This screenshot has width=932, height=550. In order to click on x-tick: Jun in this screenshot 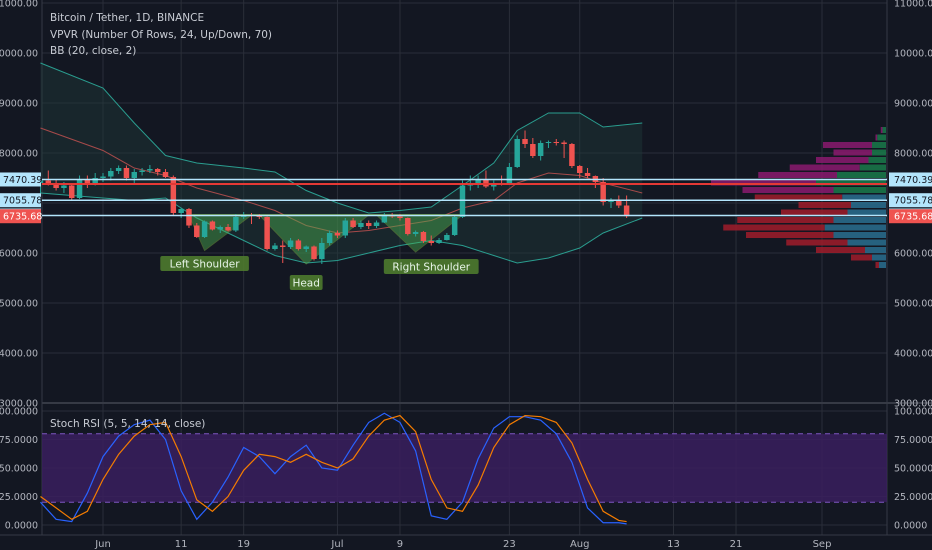, I will do `click(102, 544)`.